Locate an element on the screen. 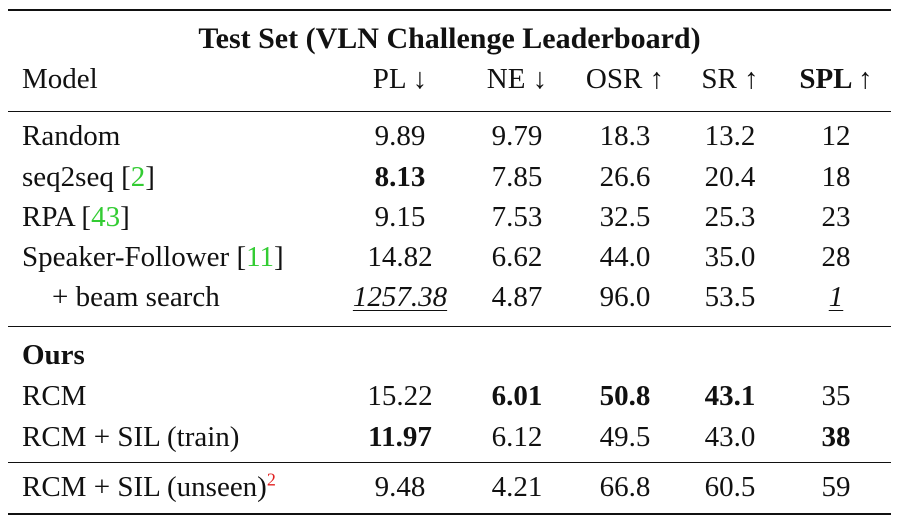  bottom-rule is located at coordinates (449, 514).